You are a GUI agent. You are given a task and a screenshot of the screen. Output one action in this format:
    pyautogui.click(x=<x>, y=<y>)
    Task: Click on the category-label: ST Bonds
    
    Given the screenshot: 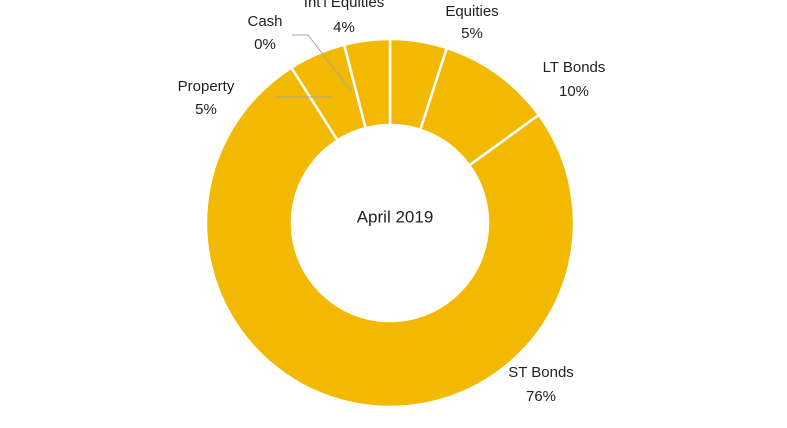 What is the action you would take?
    pyautogui.click(x=541, y=372)
    